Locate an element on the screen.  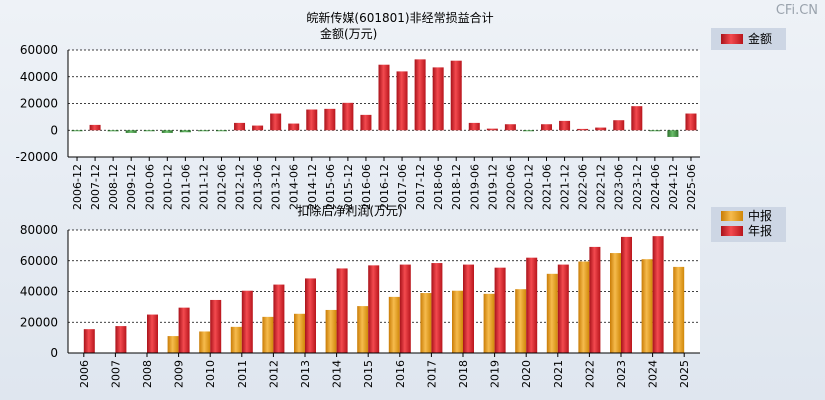
legend-swatch-amount is located at coordinates (732, 39).